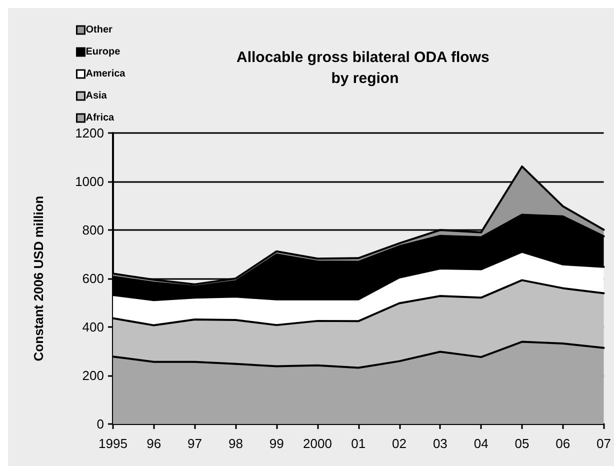 The height and width of the screenshot is (466, 614). I want to click on x-tick-label: 96, so click(154, 443).